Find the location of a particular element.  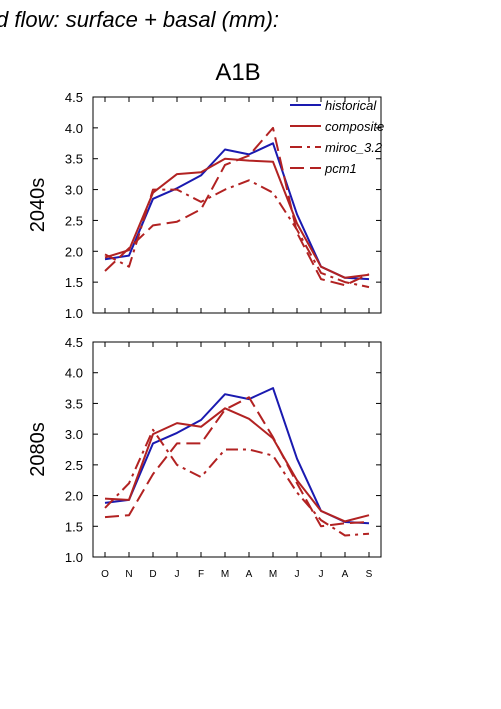

legend-label-miroc_3.2: miroc_3.2 is located at coordinates (354, 147).